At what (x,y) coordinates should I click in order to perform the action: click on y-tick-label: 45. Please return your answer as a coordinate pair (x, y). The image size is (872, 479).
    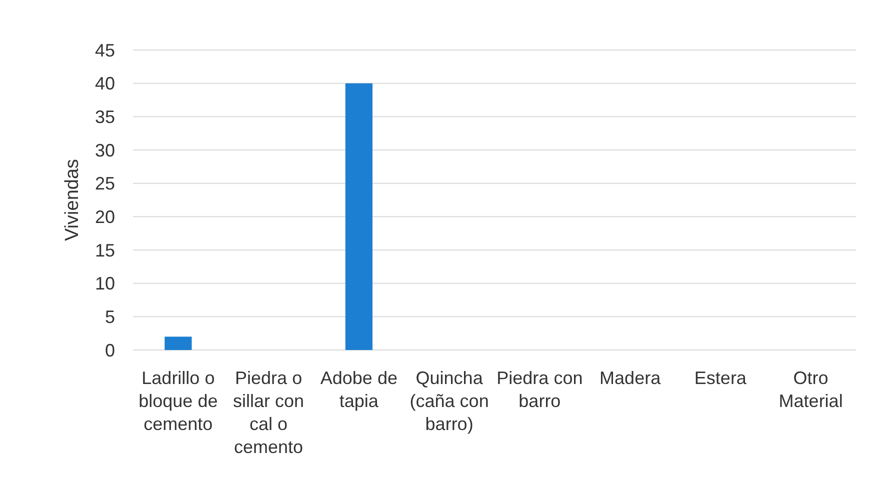
    Looking at the image, I should click on (104, 50).